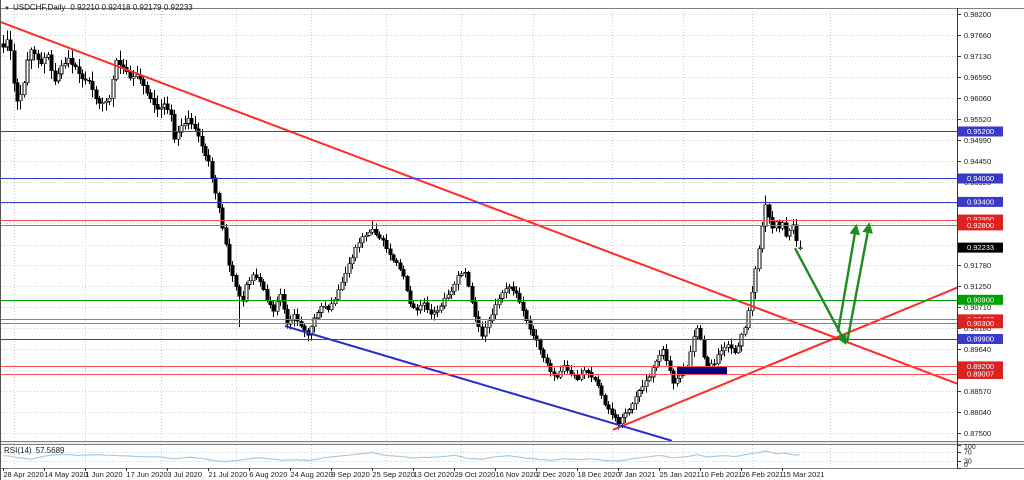 The width and height of the screenshot is (1024, 480). I want to click on price-line-badge: 0.89200, so click(980, 366).